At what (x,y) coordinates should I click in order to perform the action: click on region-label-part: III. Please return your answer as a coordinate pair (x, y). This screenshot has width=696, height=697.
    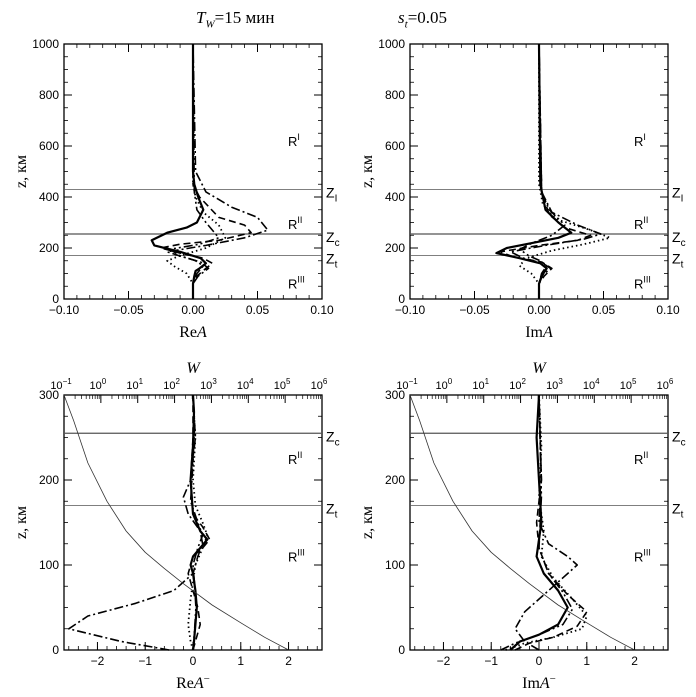
    Looking at the image, I should click on (647, 553).